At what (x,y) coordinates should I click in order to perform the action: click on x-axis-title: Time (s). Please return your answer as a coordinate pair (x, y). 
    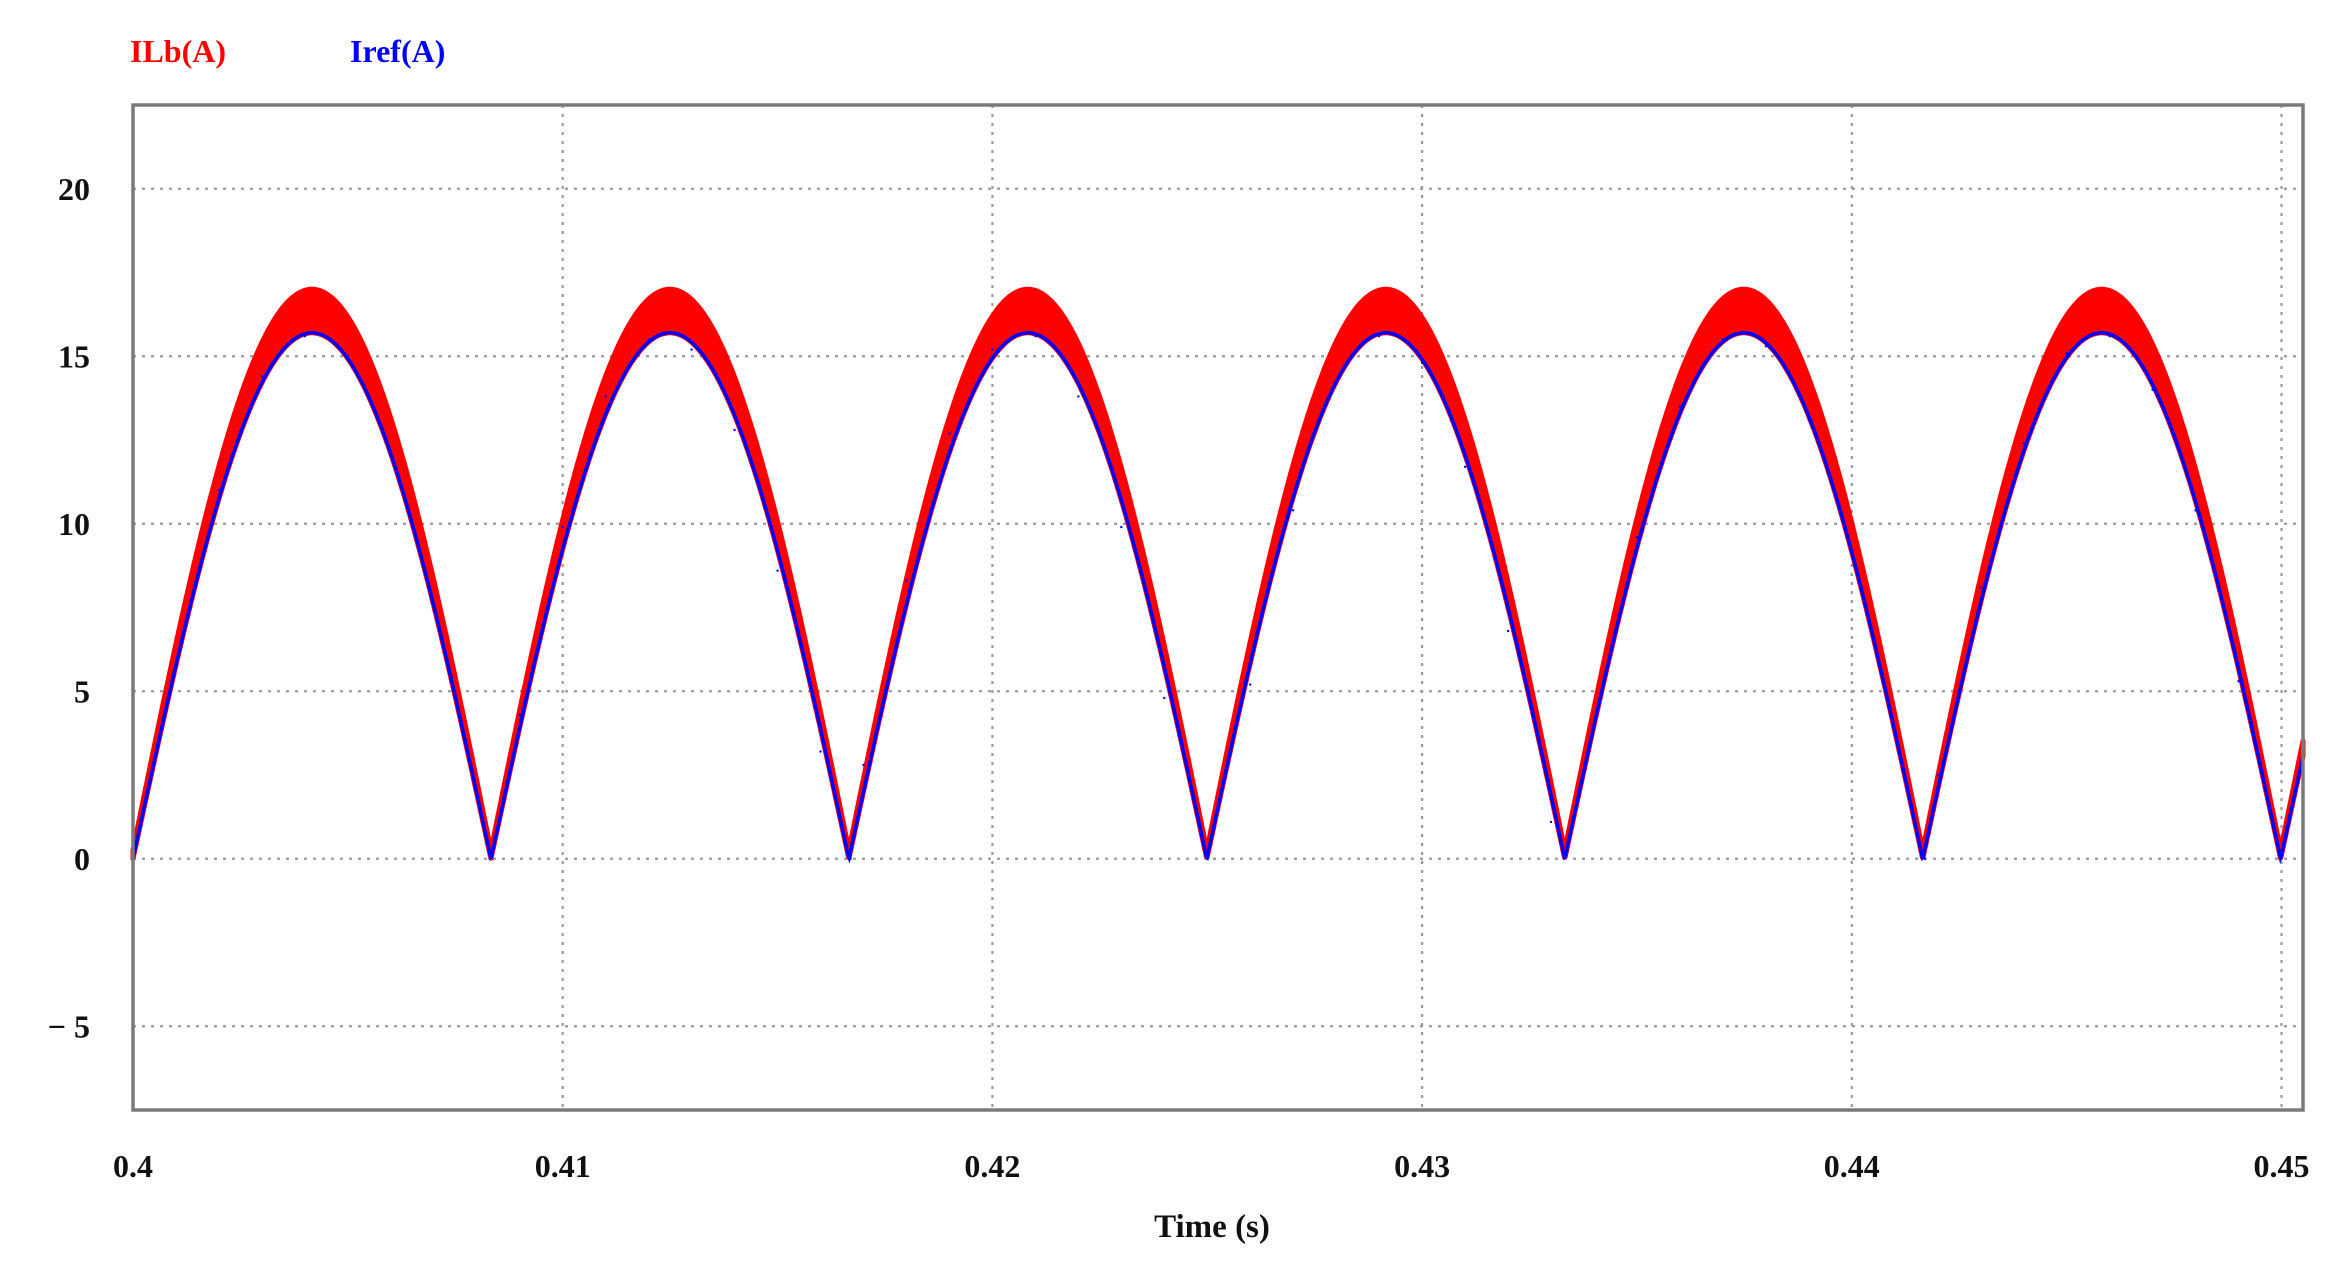
    Looking at the image, I should click on (1212, 1227).